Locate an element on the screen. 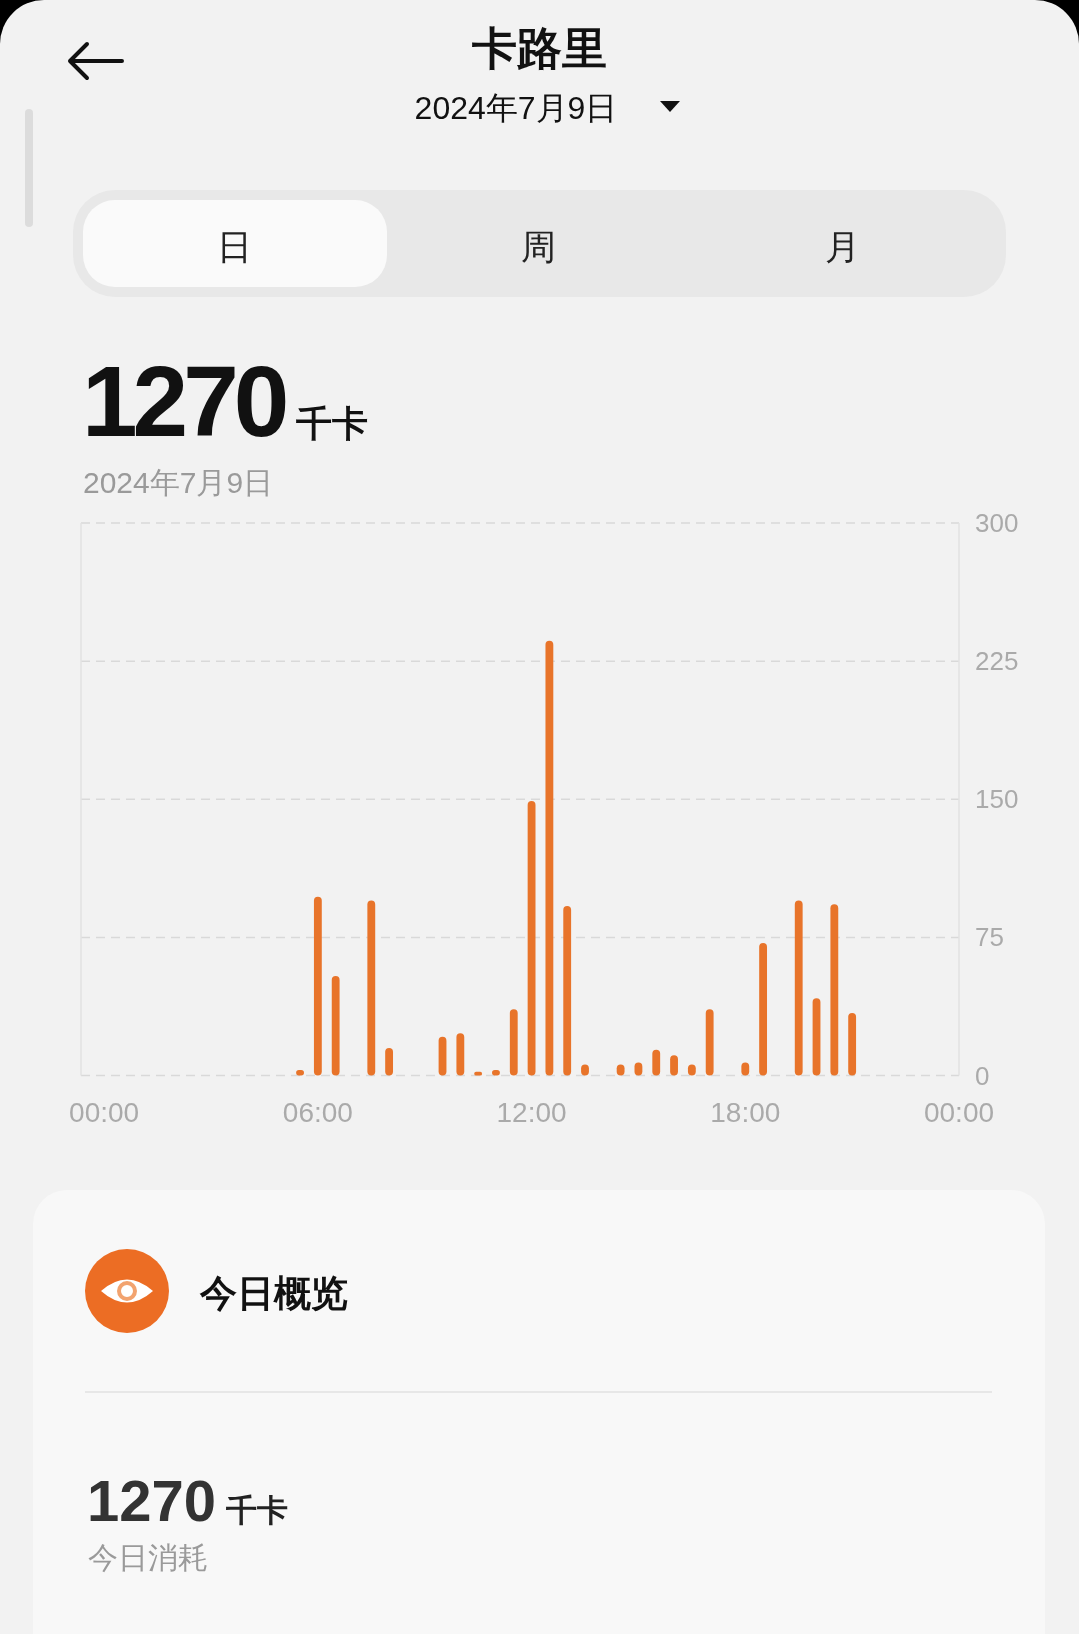  text: 月 is located at coordinates (842, 246).